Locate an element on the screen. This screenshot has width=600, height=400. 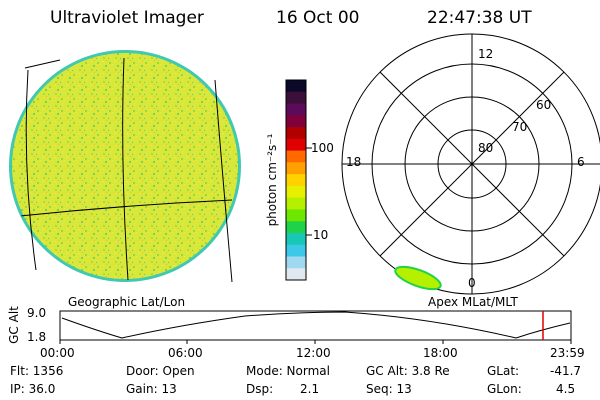
info-seq: Seq: 13 is located at coordinates (389, 389).